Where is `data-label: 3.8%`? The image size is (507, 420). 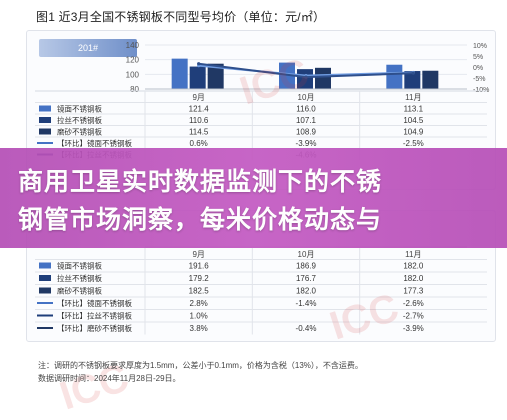 data-label: 3.8% is located at coordinates (199, 328).